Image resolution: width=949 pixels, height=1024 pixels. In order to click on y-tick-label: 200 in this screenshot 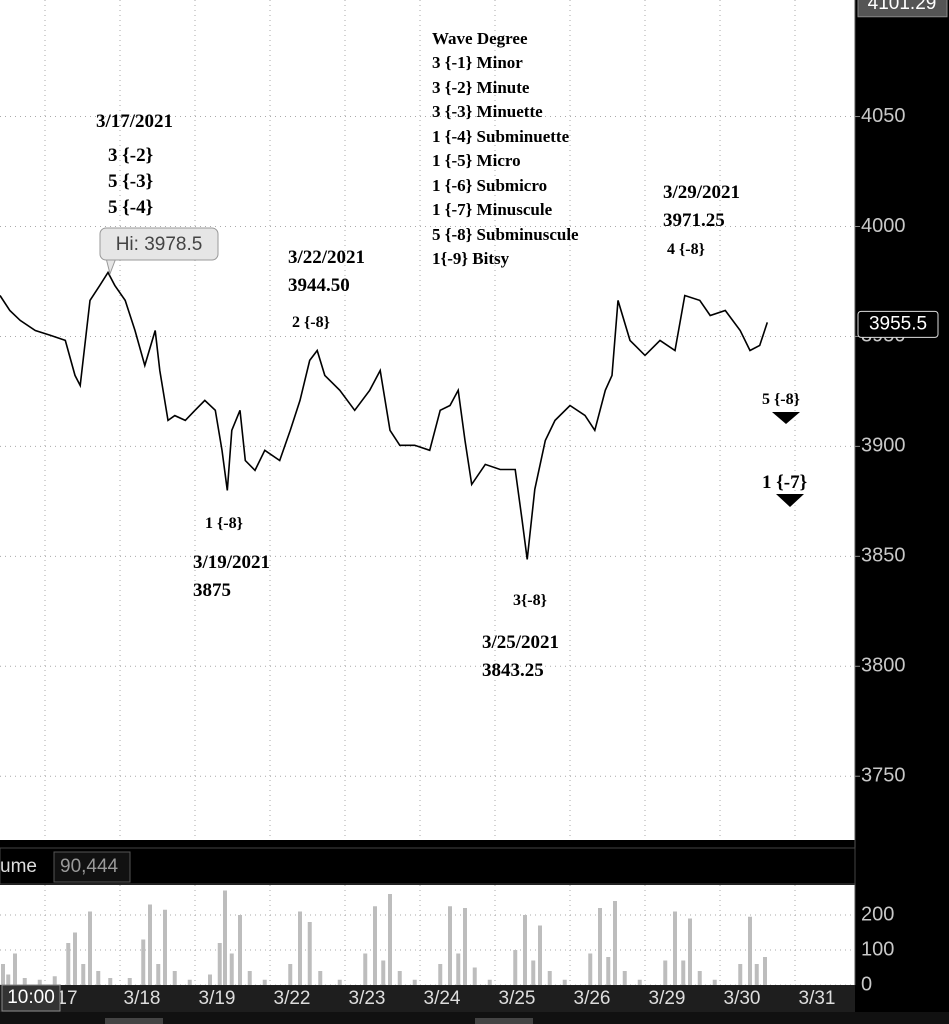, I will do `click(877, 914)`.